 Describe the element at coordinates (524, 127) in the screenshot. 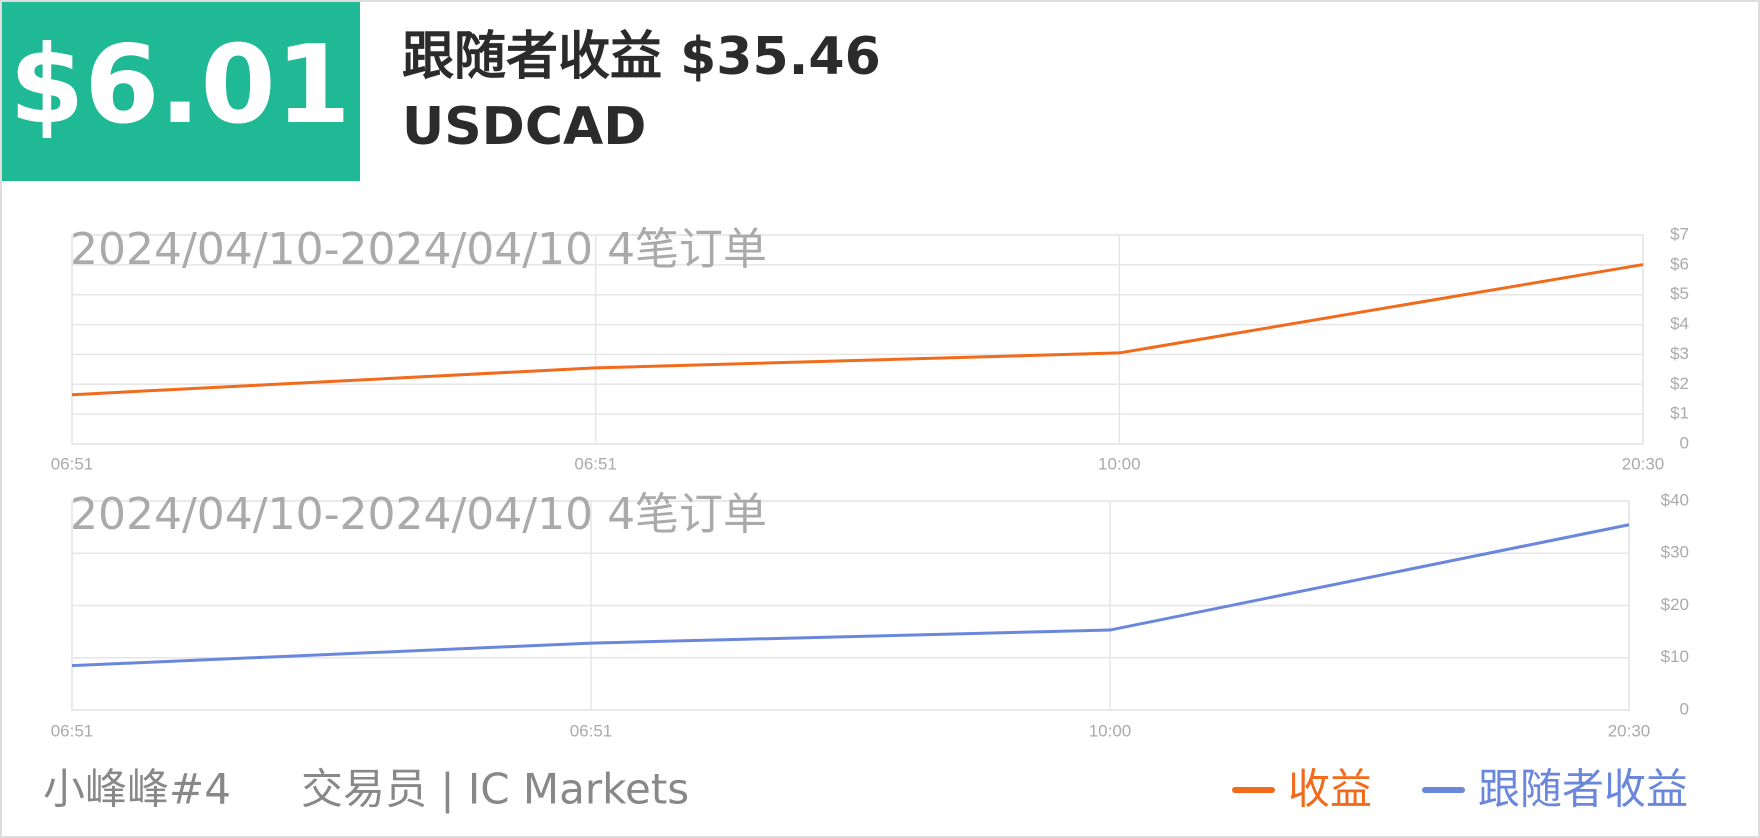

I see `symbol: USDCAD` at that location.